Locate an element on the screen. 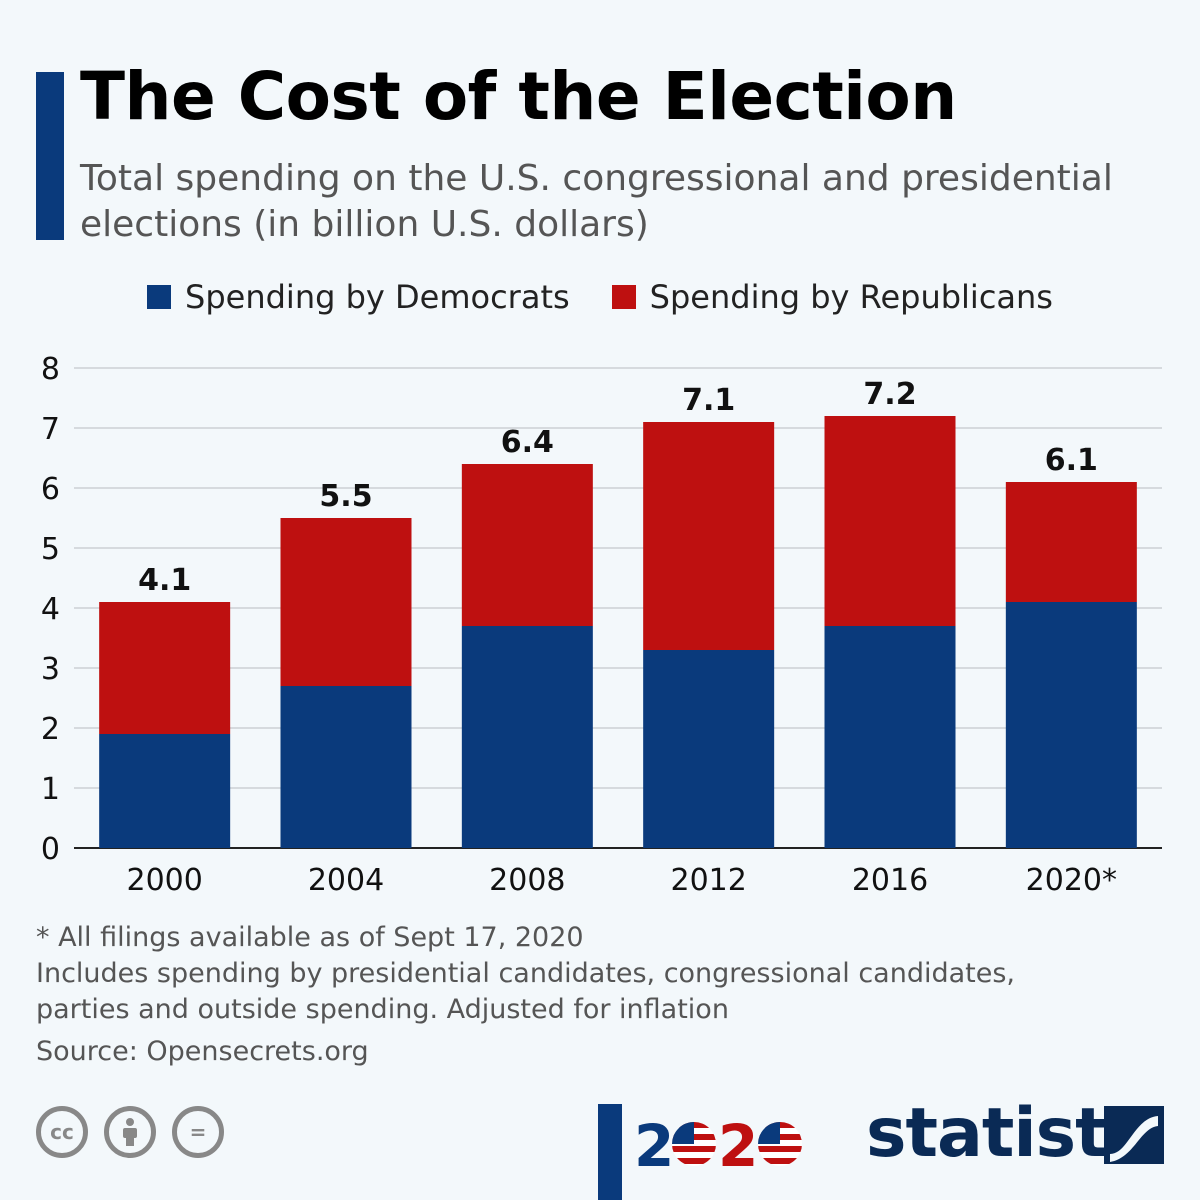 The image size is (1200, 1200). title-accent-bar is located at coordinates (50, 156).